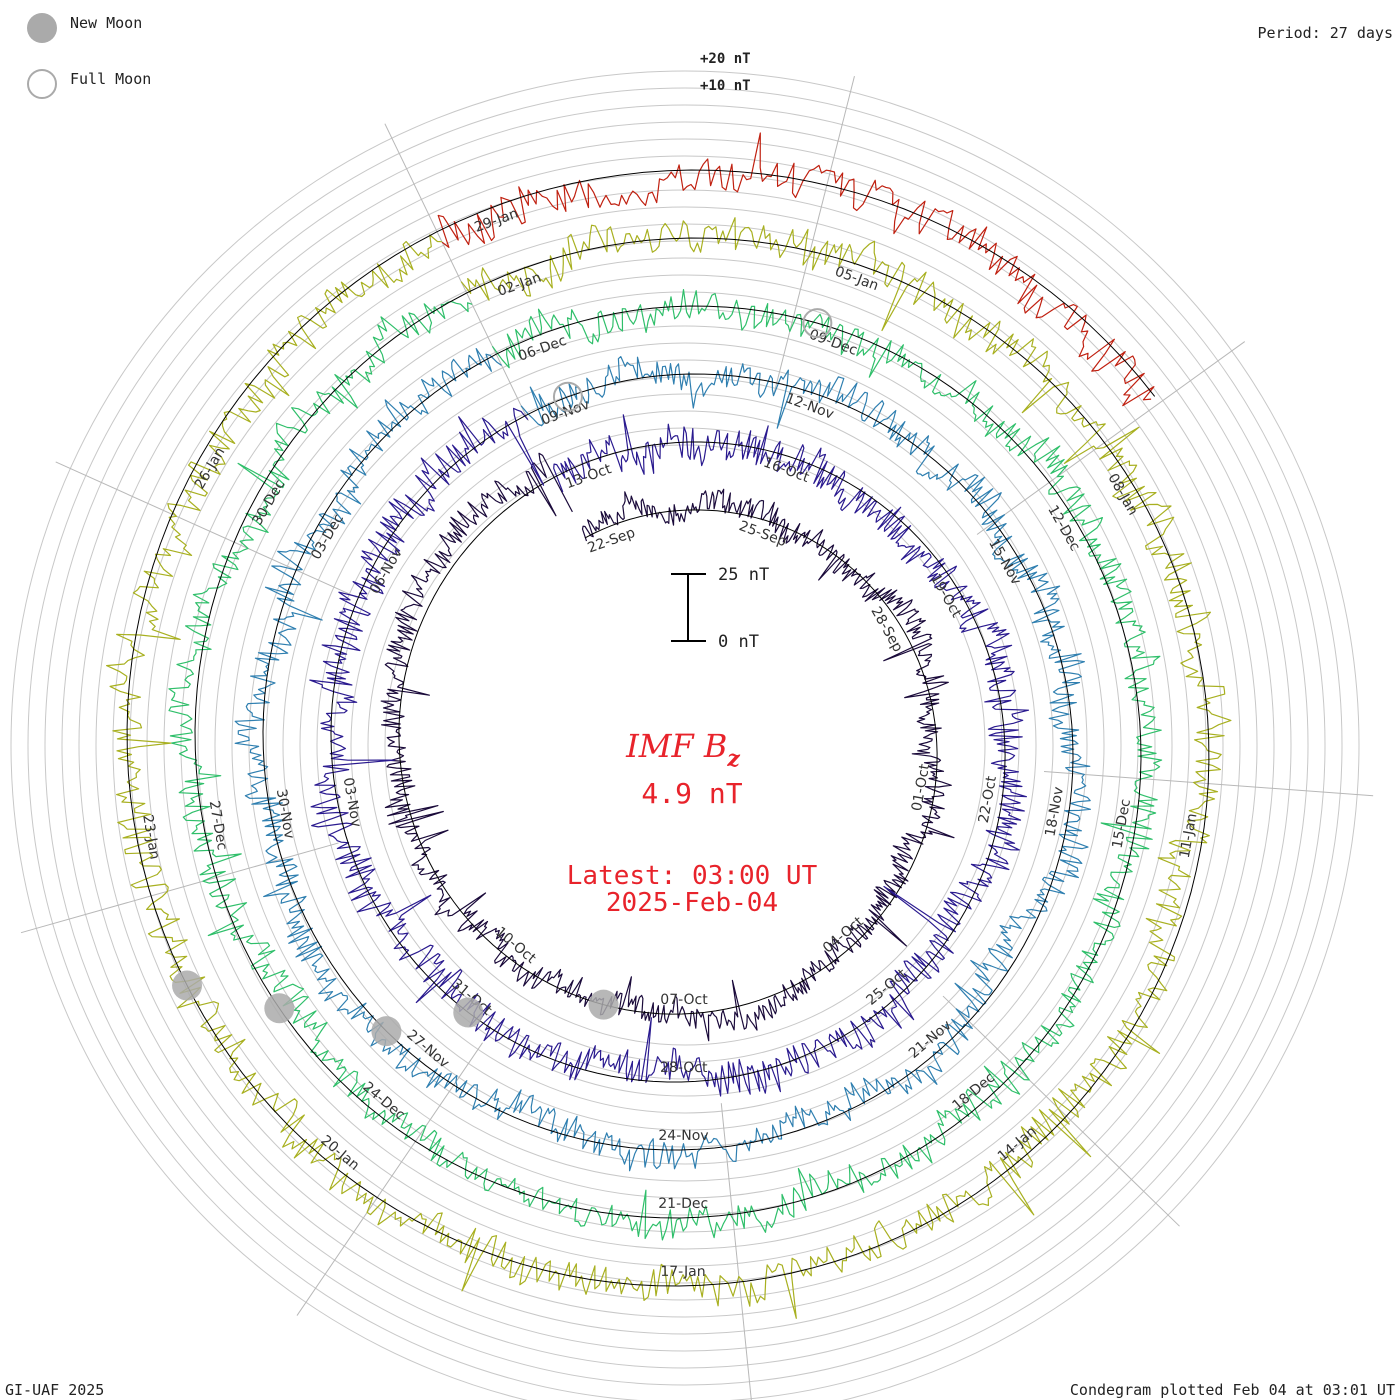 The image size is (1400, 1400). What do you see at coordinates (352, 802) in the screenshot?
I see `date-label: 03-Nov` at bounding box center [352, 802].